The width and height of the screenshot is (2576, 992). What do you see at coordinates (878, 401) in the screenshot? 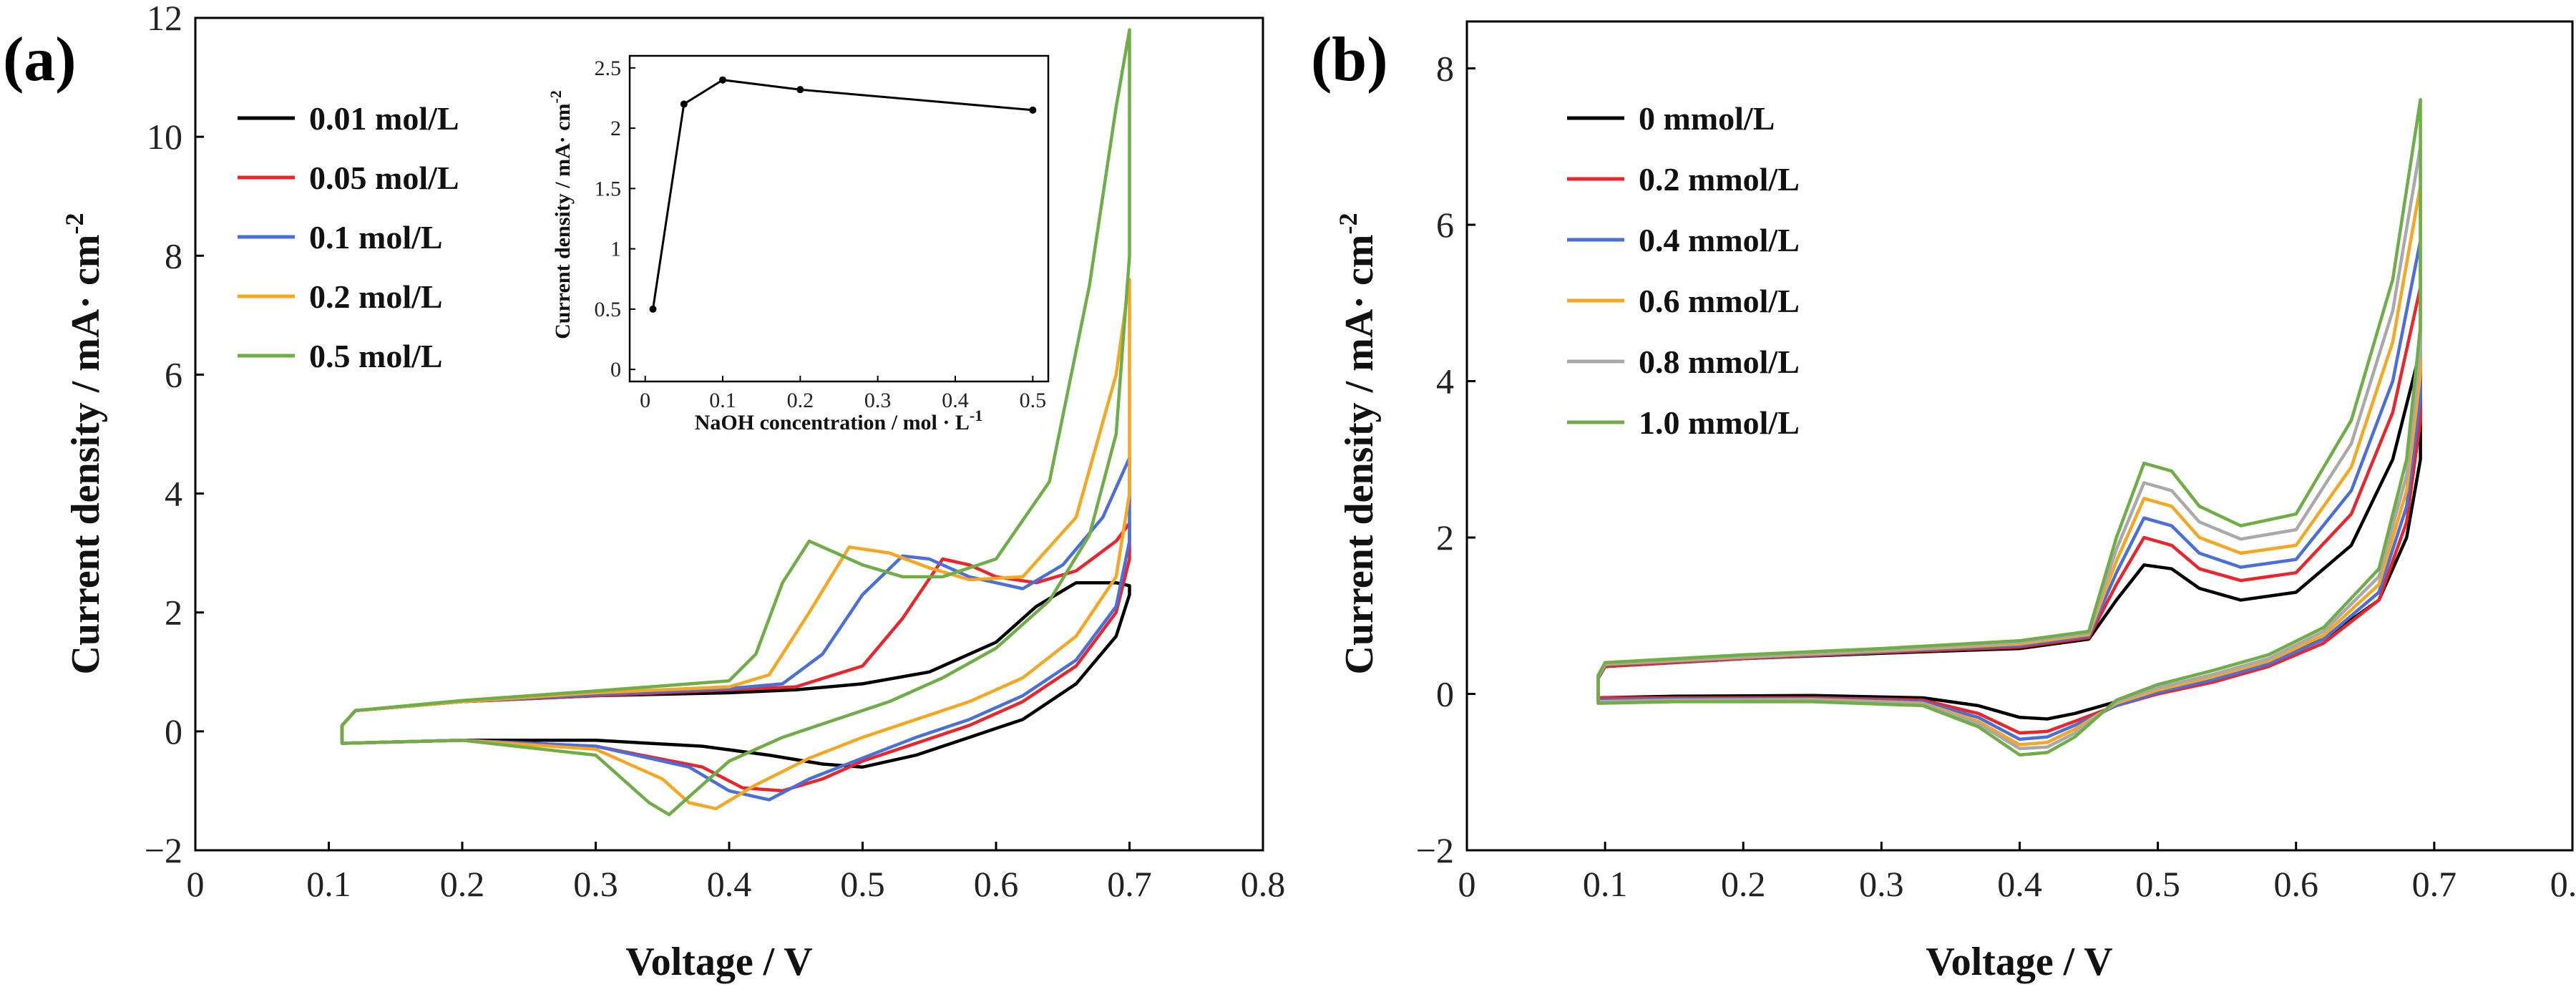
I see `inset-x-tick-label: 0.3` at bounding box center [878, 401].